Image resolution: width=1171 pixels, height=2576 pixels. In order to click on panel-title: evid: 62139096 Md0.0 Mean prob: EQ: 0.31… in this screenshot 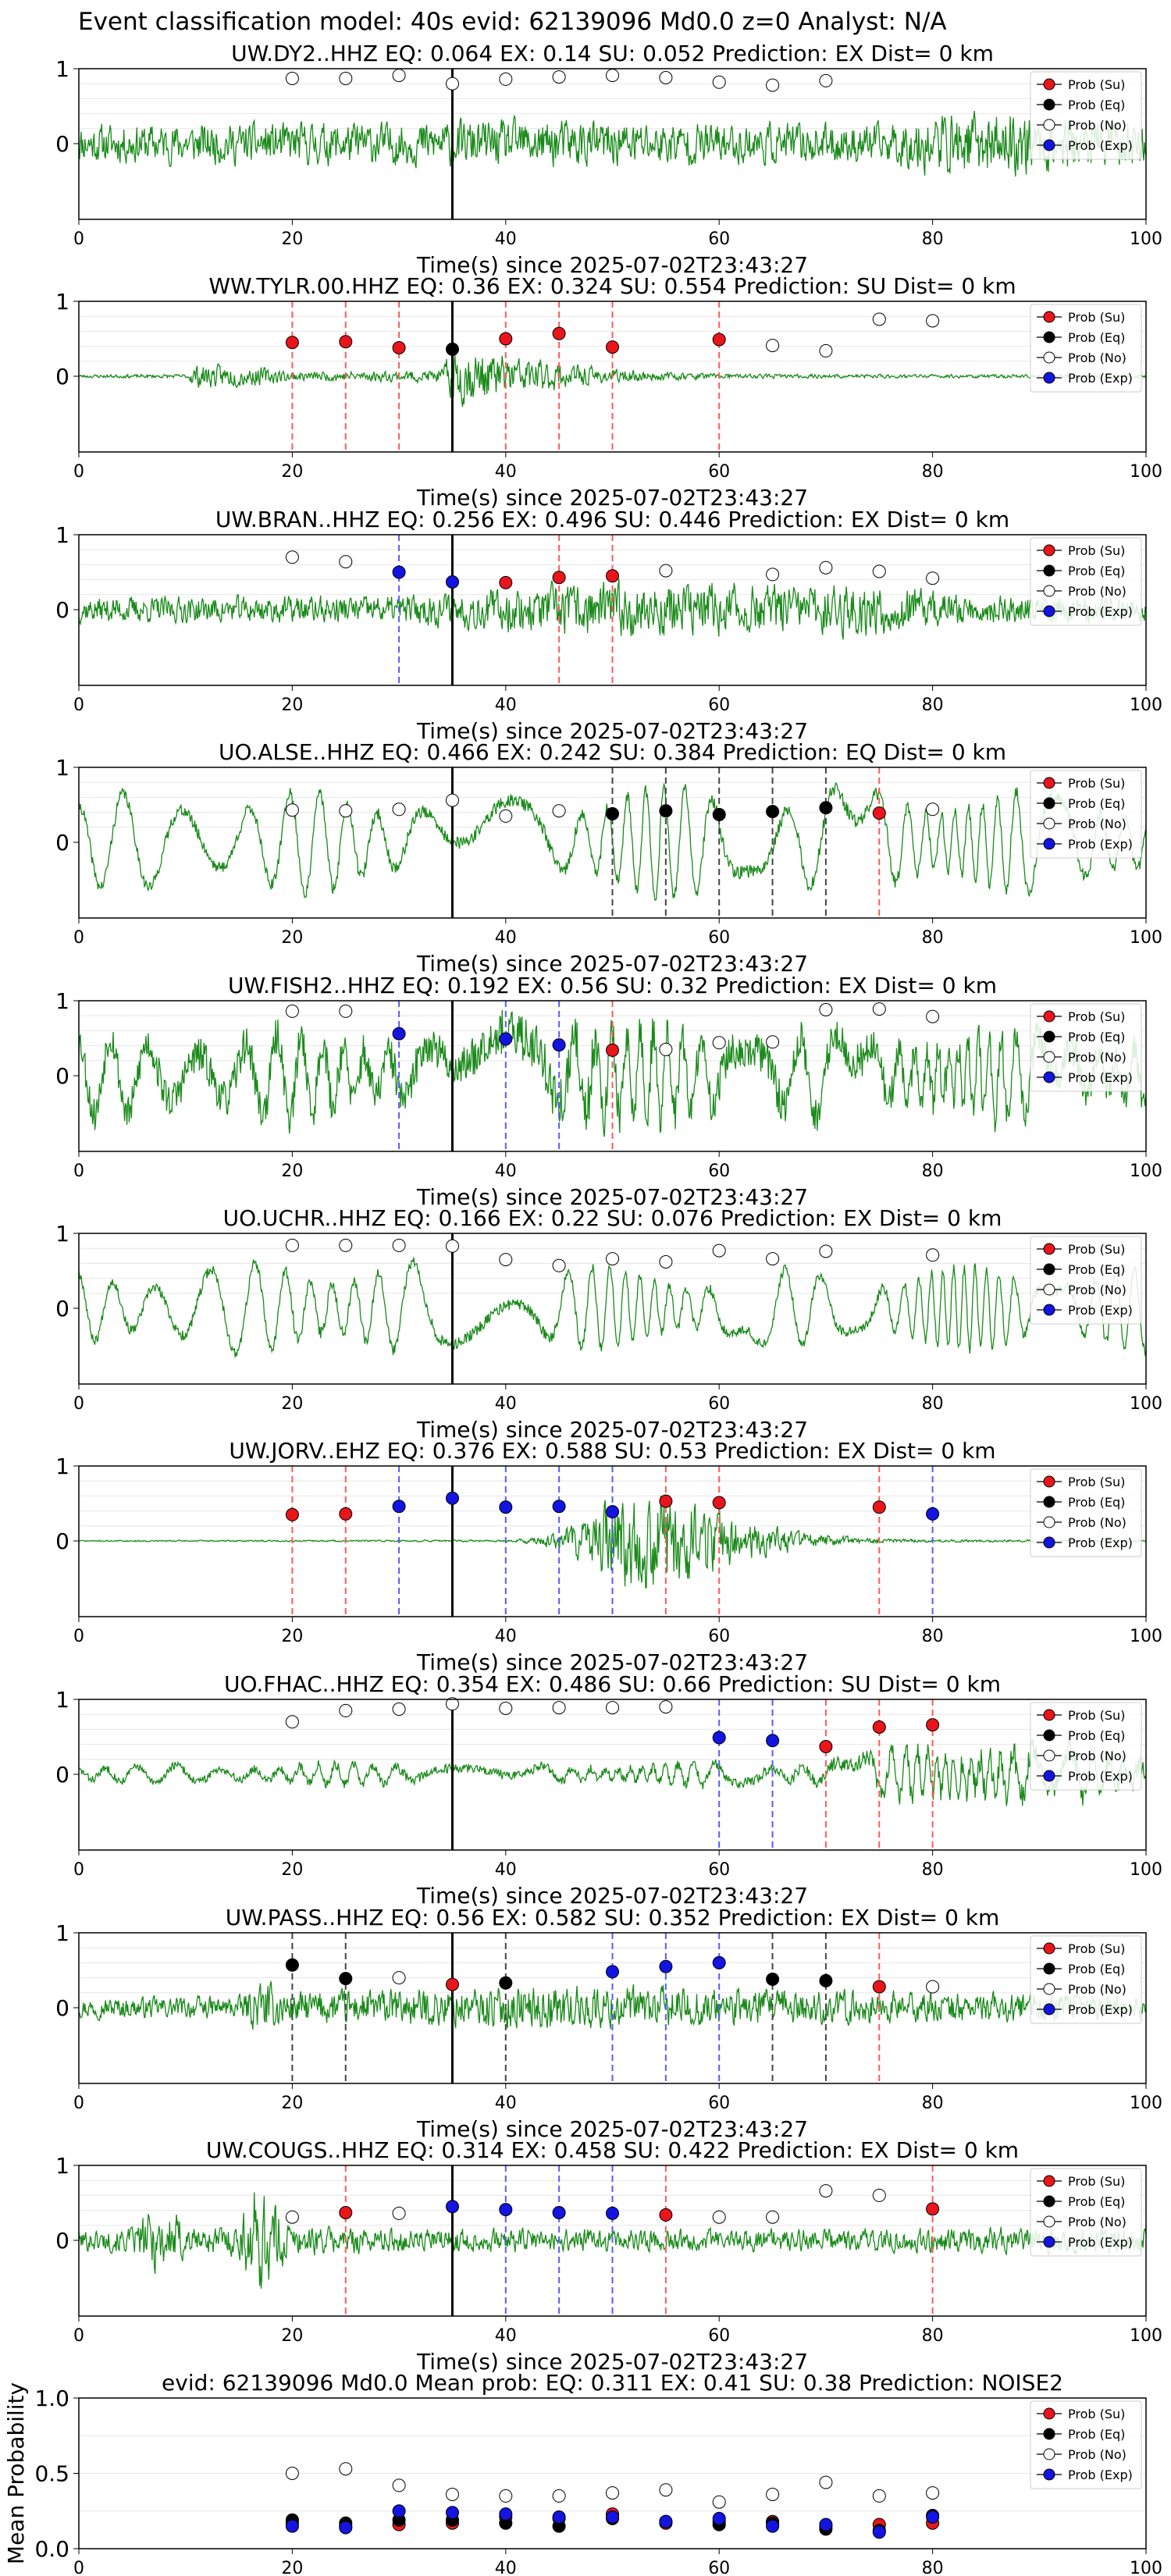, I will do `click(612, 2383)`.